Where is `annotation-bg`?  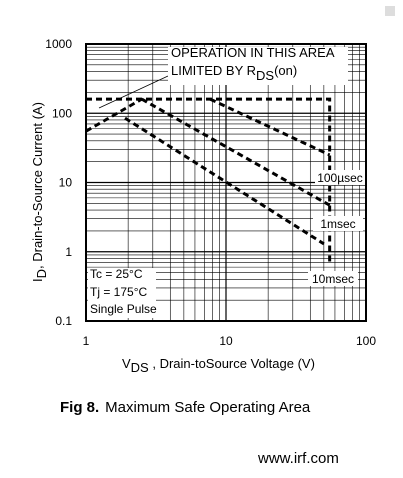
annotation-bg is located at coordinates (258, 66).